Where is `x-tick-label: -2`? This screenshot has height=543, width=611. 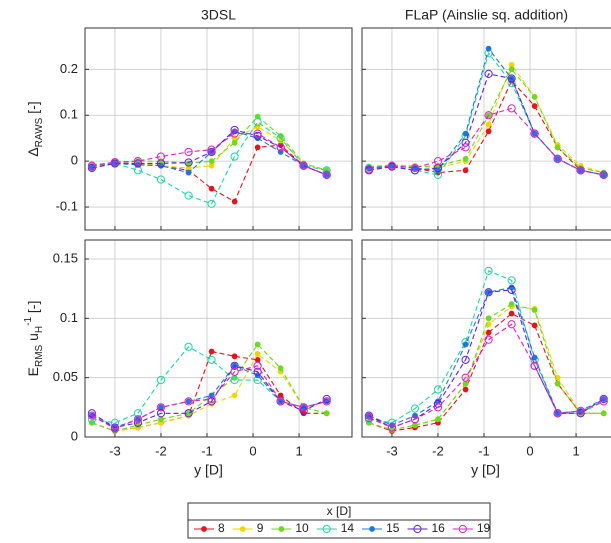 x-tick-label: -2 is located at coordinates (161, 450).